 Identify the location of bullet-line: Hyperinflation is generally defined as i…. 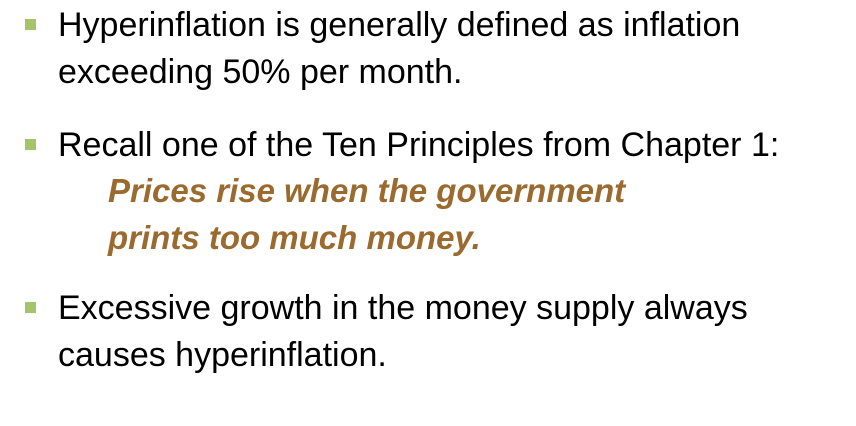
(399, 25).